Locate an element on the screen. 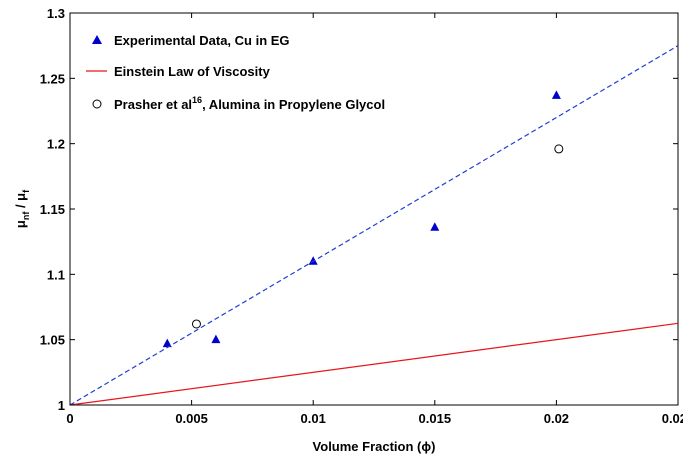 This screenshot has width=683, height=459. legend-label-prasher-sup: 16 is located at coordinates (197, 100).